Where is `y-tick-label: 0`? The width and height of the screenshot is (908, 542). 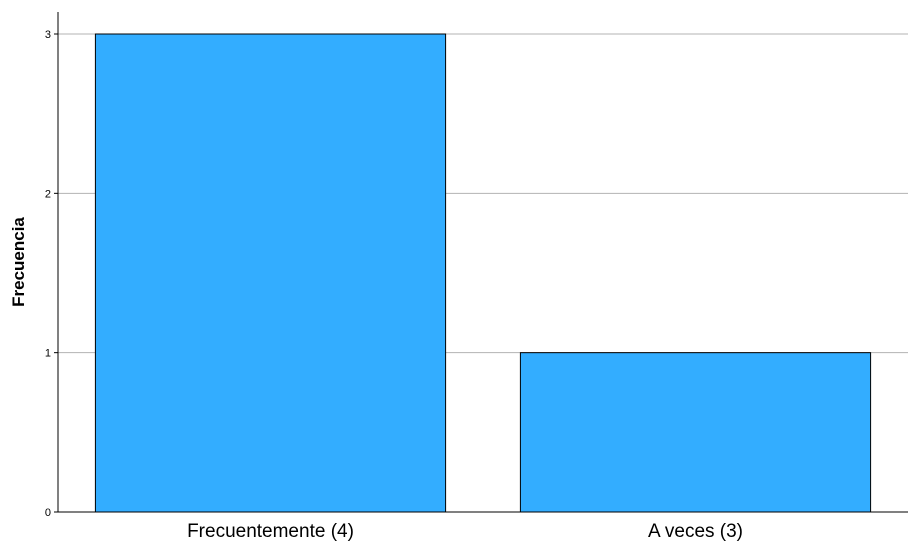
y-tick-label: 0 is located at coordinates (48, 513).